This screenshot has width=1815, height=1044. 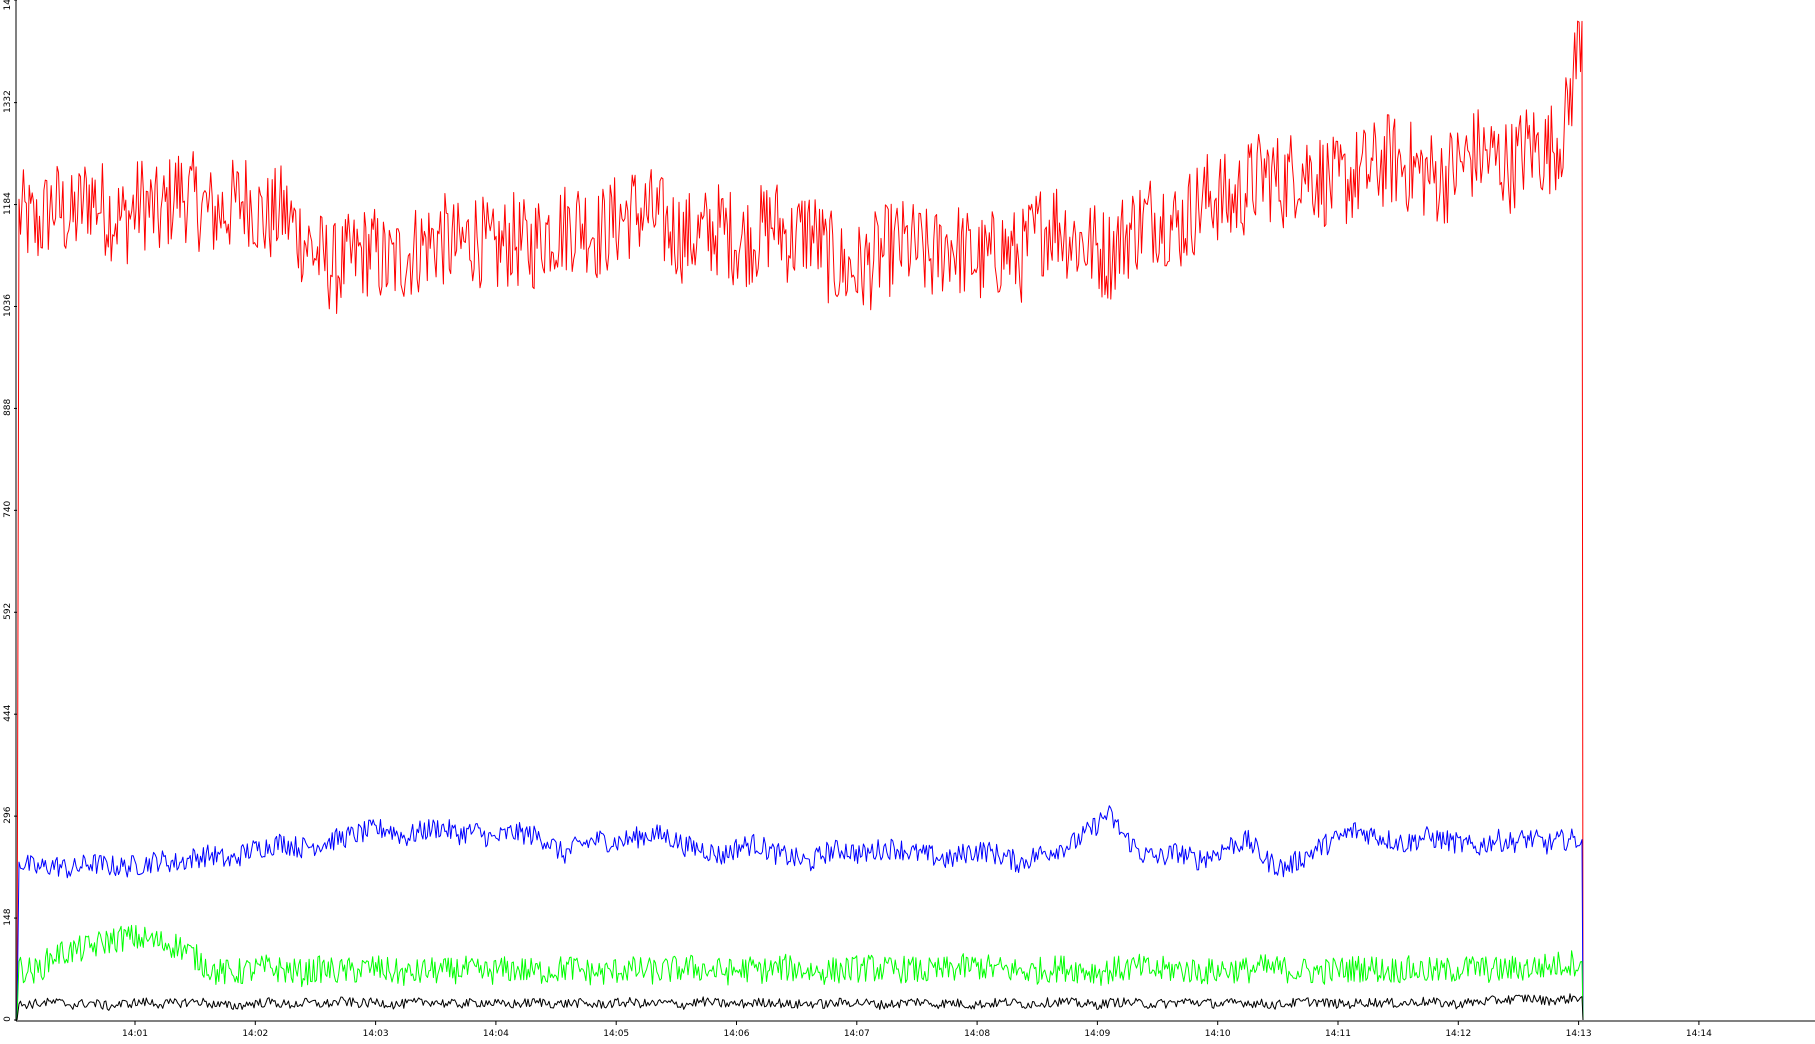 I want to click on y-tick-label: 592, so click(x=8, y=611).